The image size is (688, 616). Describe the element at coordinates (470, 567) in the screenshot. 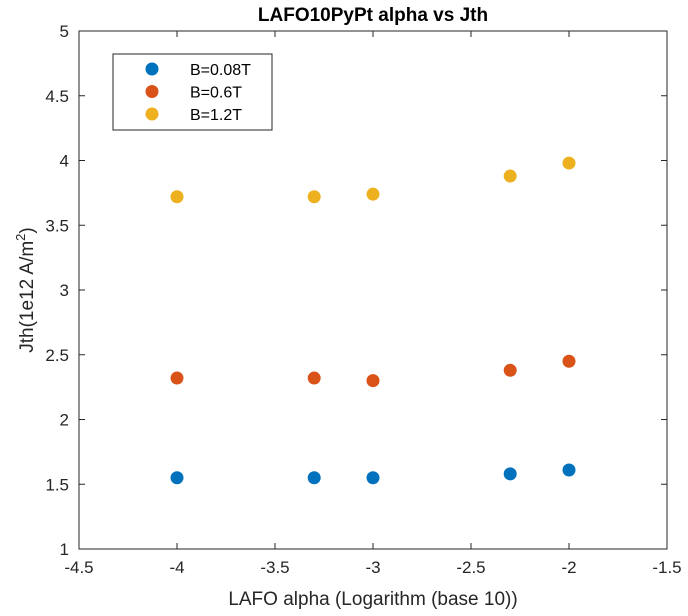

I see `x-tick-label: -2.5` at that location.